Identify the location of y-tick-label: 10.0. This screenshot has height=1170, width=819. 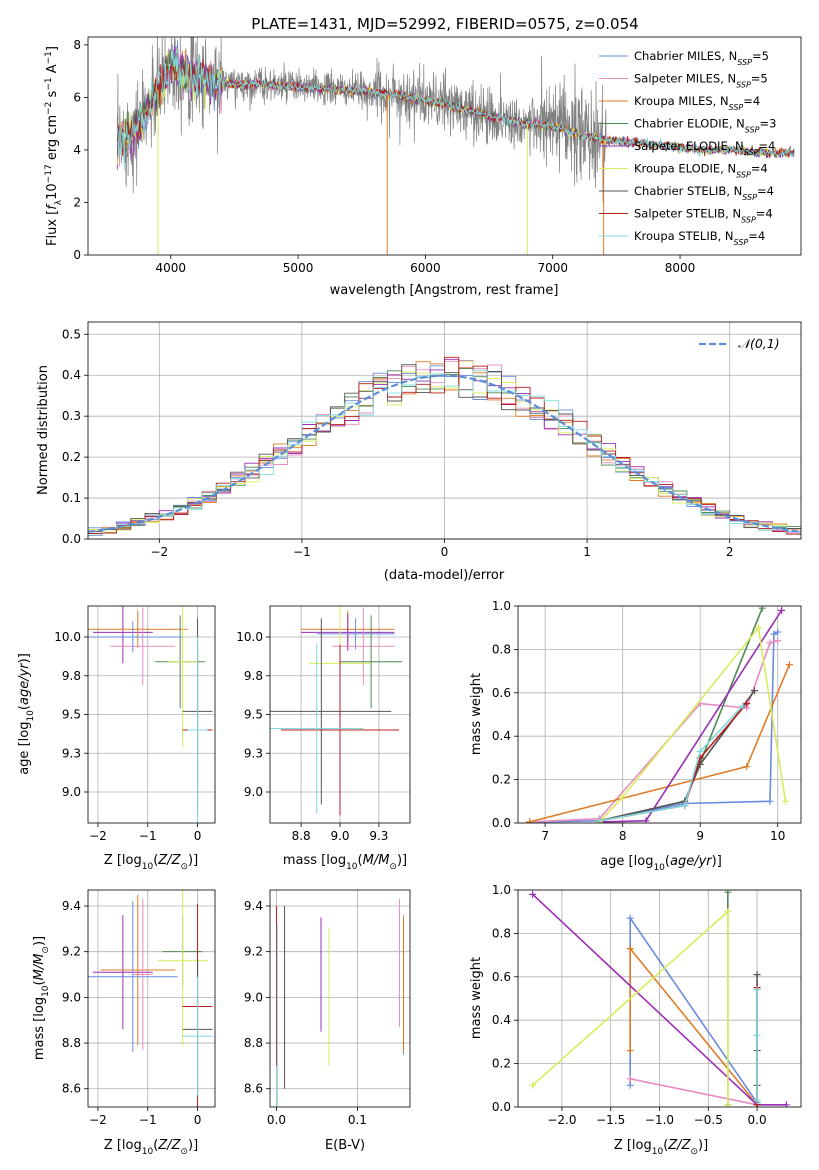
(249, 637).